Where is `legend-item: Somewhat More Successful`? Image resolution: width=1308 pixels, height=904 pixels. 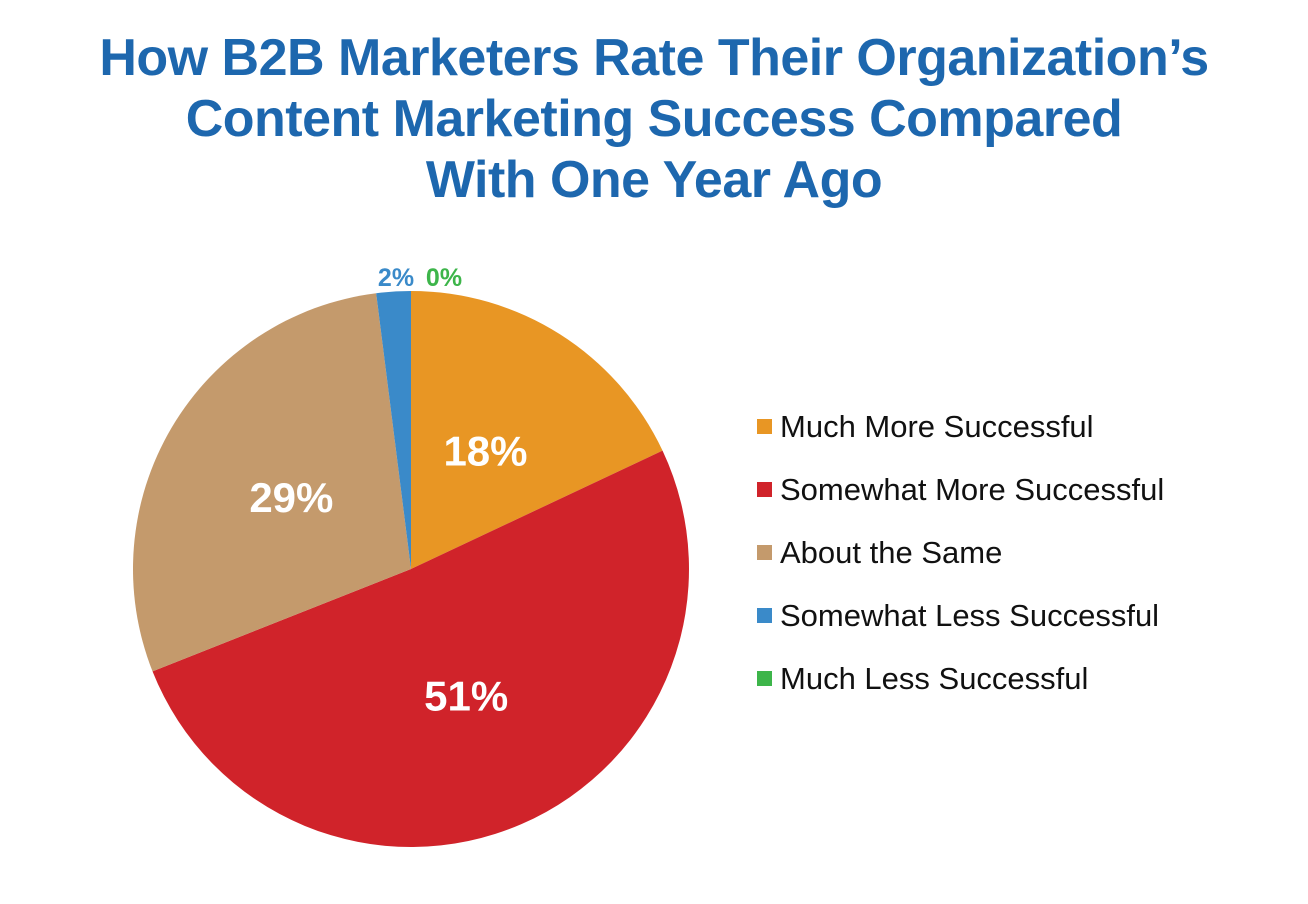 legend-item: Somewhat More Successful is located at coordinates (960, 489).